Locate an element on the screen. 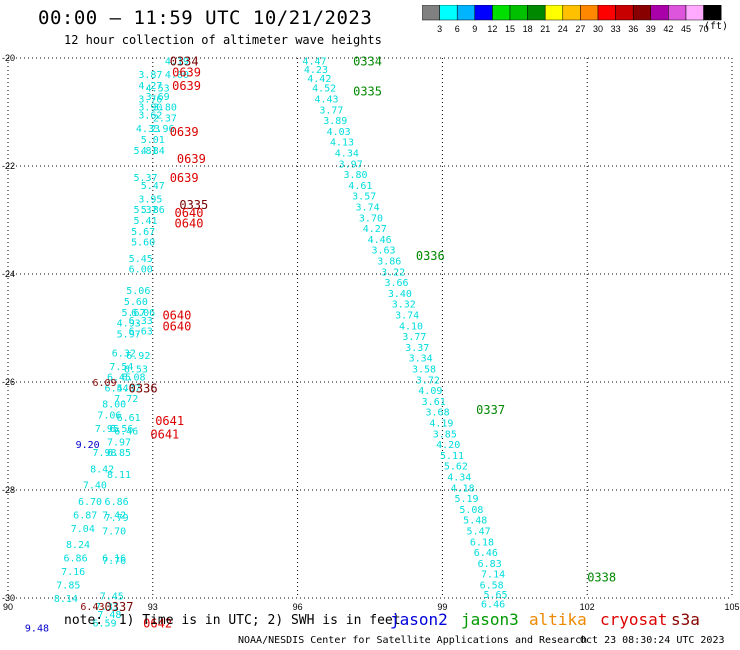  data-point-jason3: 3.70 is located at coordinates (371, 218).